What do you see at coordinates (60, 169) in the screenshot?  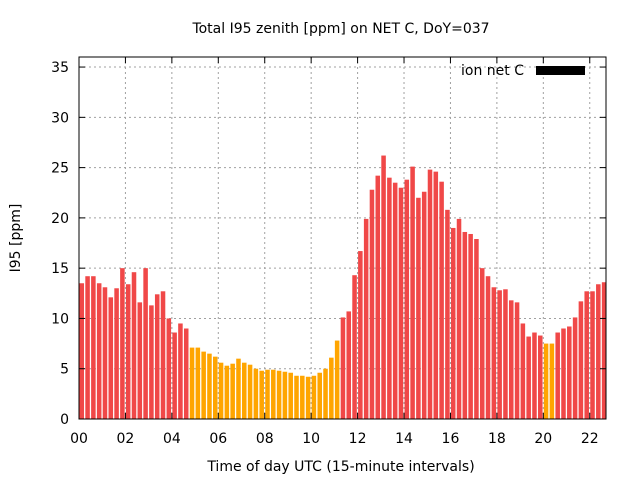 I see `y-tick-label: 25` at bounding box center [60, 169].